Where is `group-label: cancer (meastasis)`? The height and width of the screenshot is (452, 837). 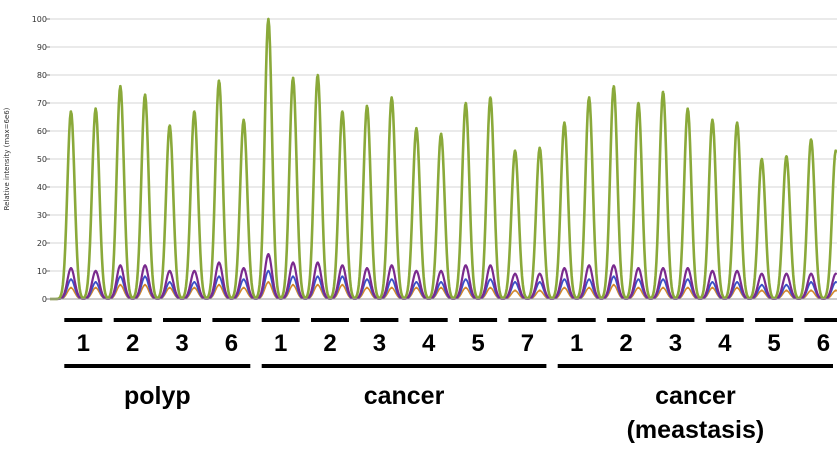
group-label: cancer (meastasis) is located at coordinates (696, 413).